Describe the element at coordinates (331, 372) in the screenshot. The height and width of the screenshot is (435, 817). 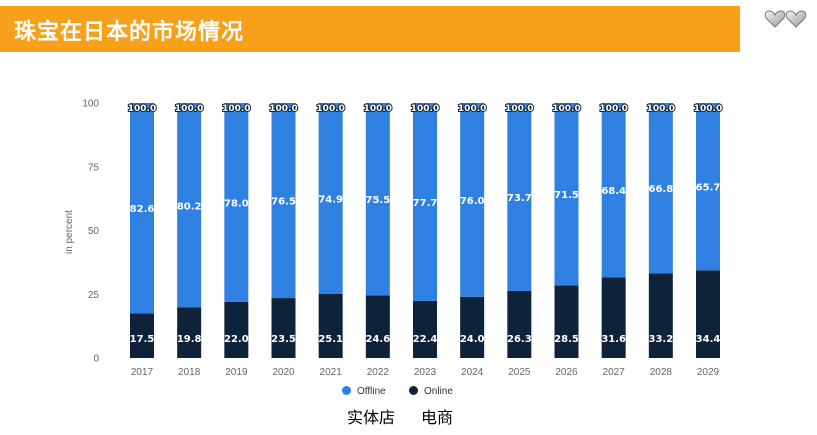
I see `x-tick-label: 2021` at that location.